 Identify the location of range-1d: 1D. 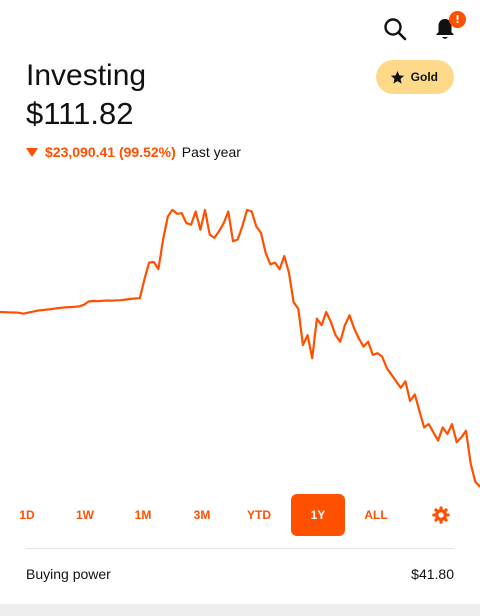
(27, 515).